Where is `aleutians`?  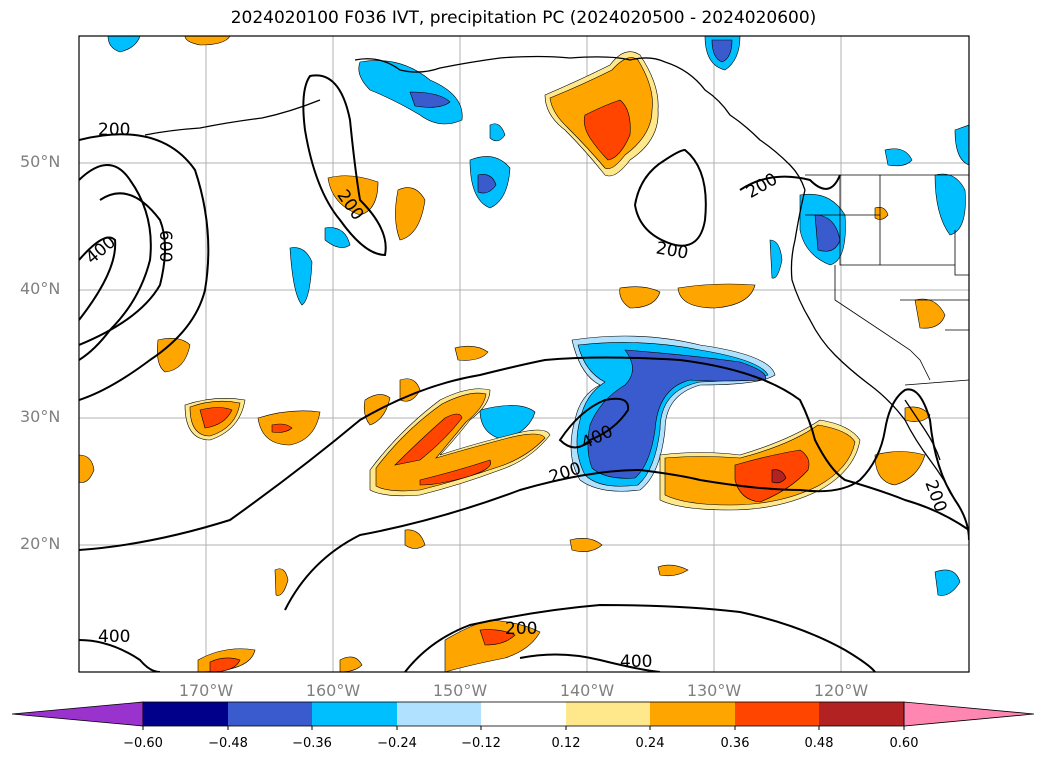 aleutians is located at coordinates (232, 117).